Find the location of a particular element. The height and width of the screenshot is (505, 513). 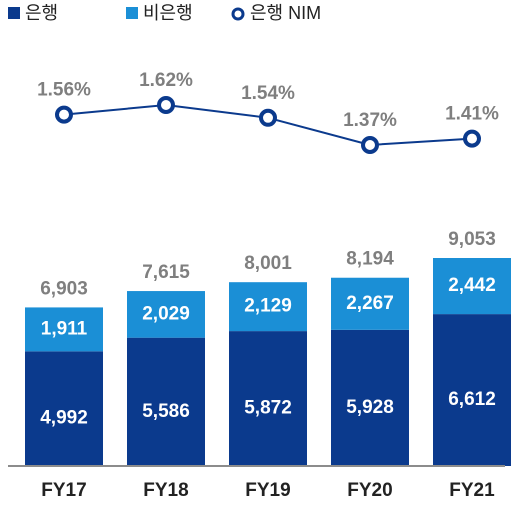

x-tick-label: FY18 is located at coordinates (165, 490).